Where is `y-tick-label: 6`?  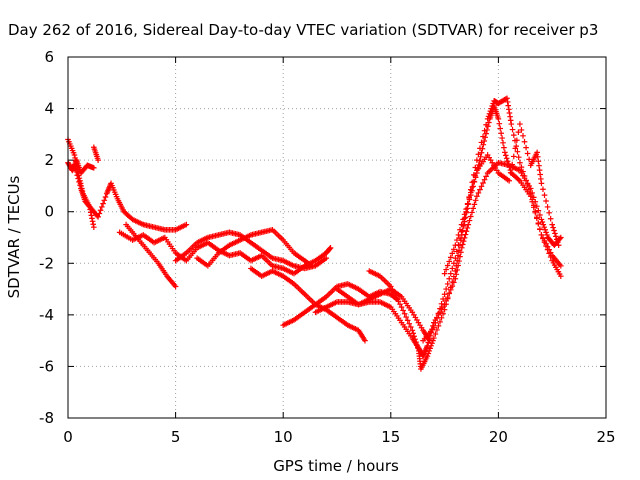
y-tick-label: 6 is located at coordinates (49, 57).